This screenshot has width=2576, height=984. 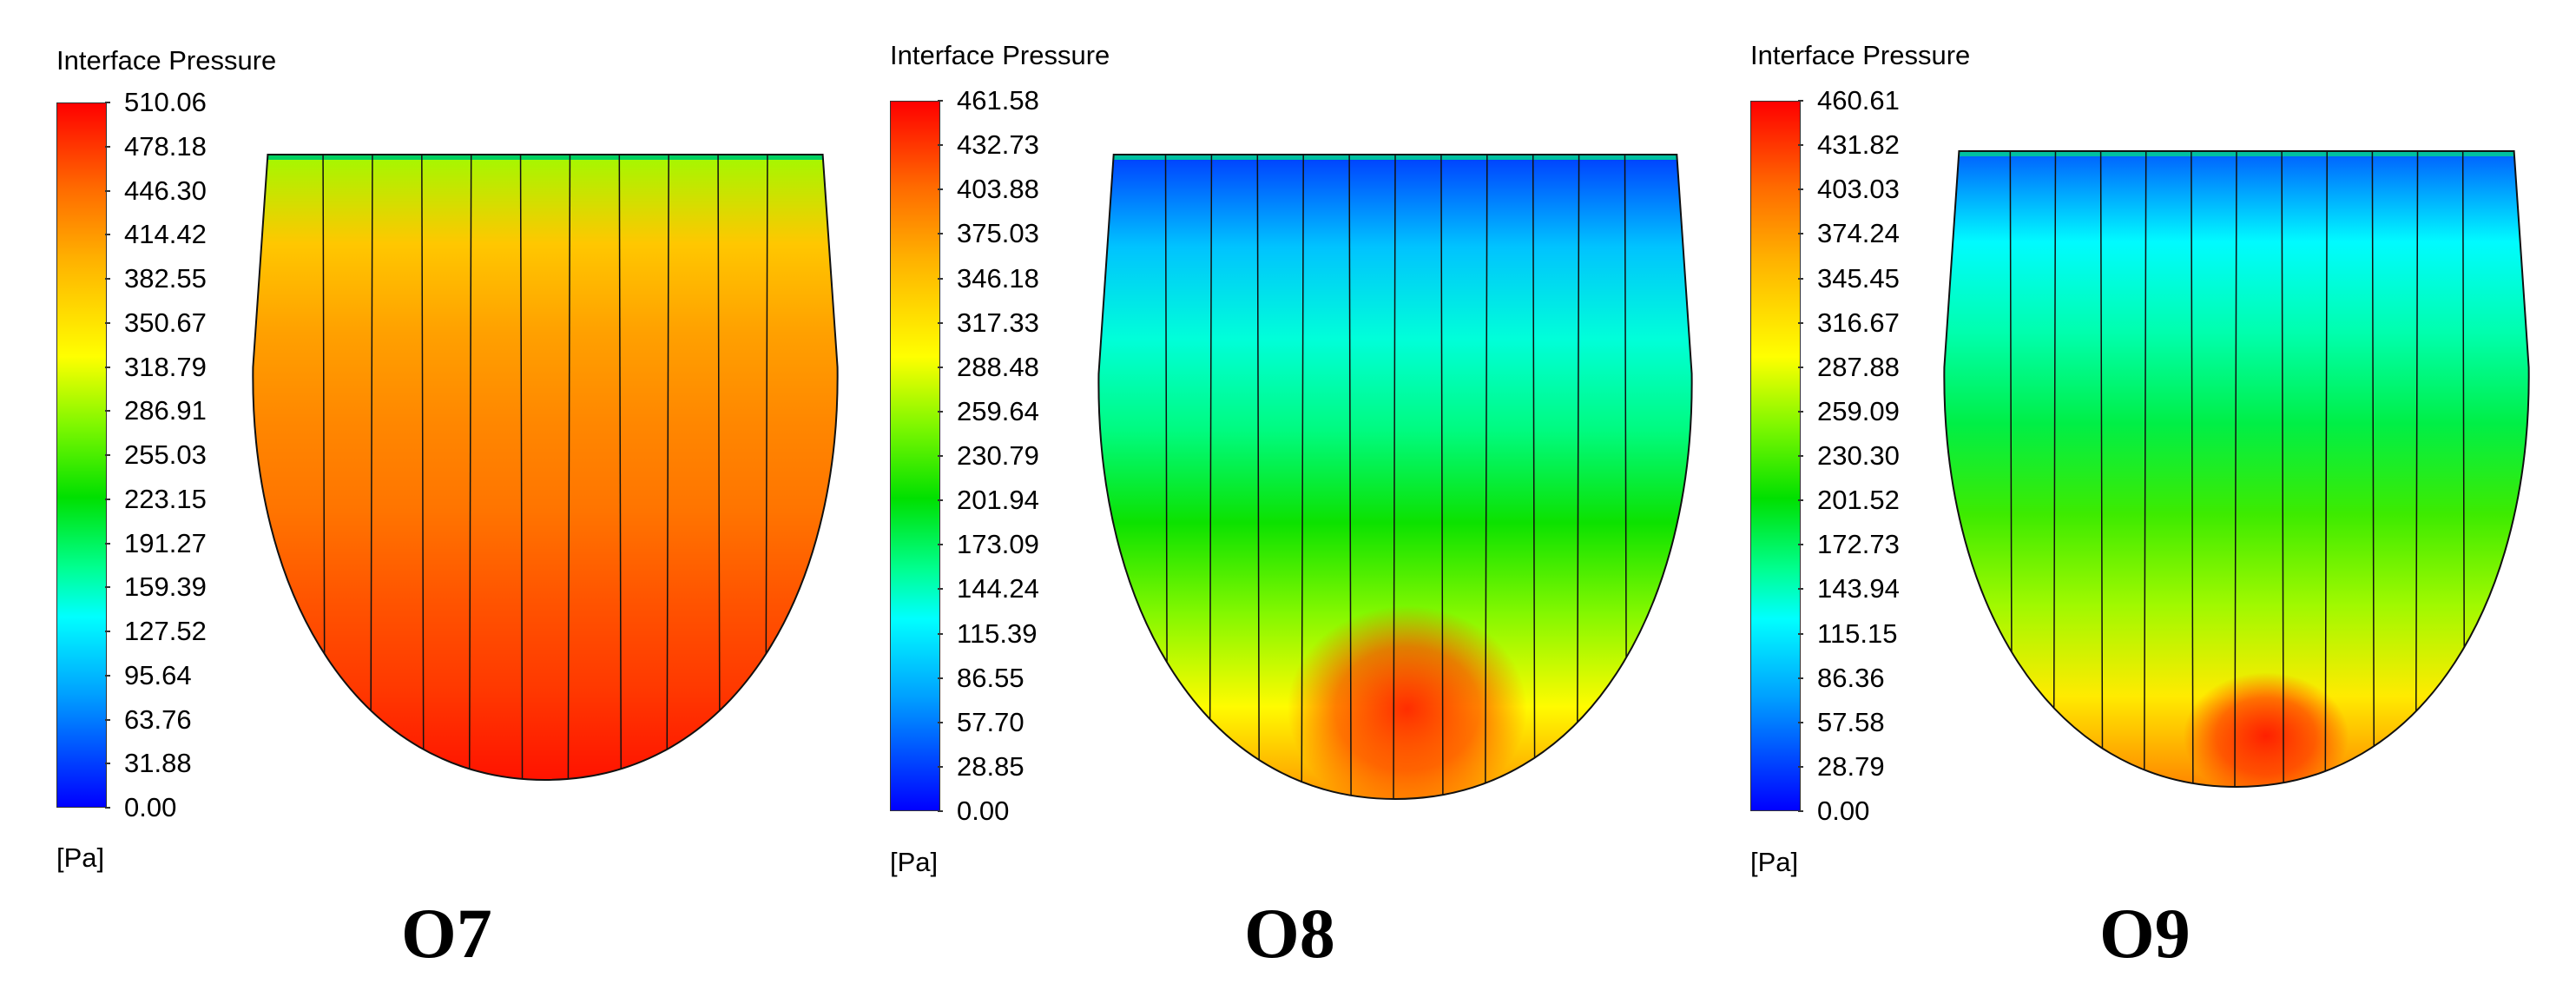 What do you see at coordinates (1858, 544) in the screenshot?
I see `colorbar-tick-label: 172.73` at bounding box center [1858, 544].